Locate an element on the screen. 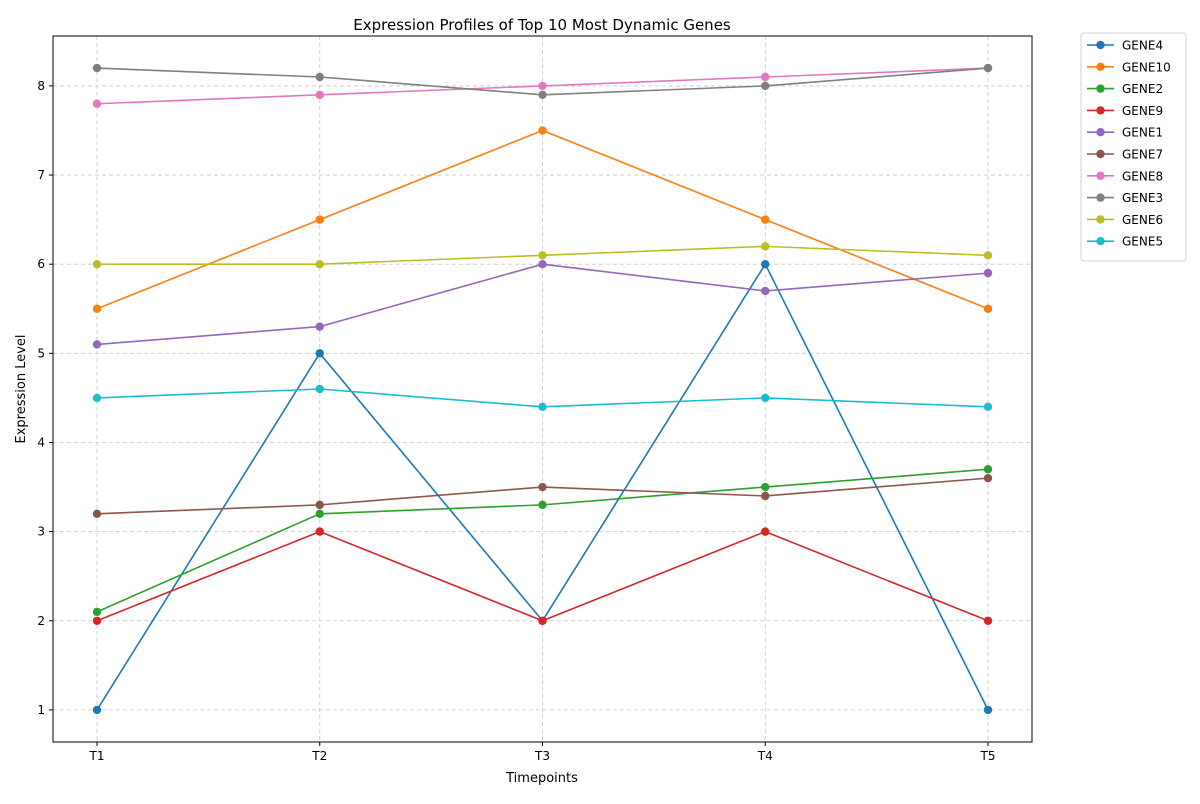 This screenshot has height=804, width=1200. legend-label-gene3: GENE3 is located at coordinates (1142, 198).